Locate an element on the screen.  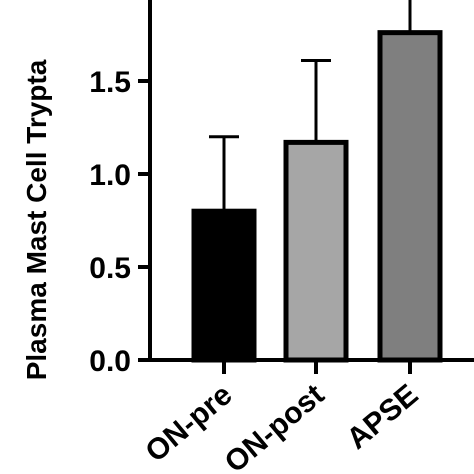
y-tick-label: 0.5 is located at coordinates (110, 268).